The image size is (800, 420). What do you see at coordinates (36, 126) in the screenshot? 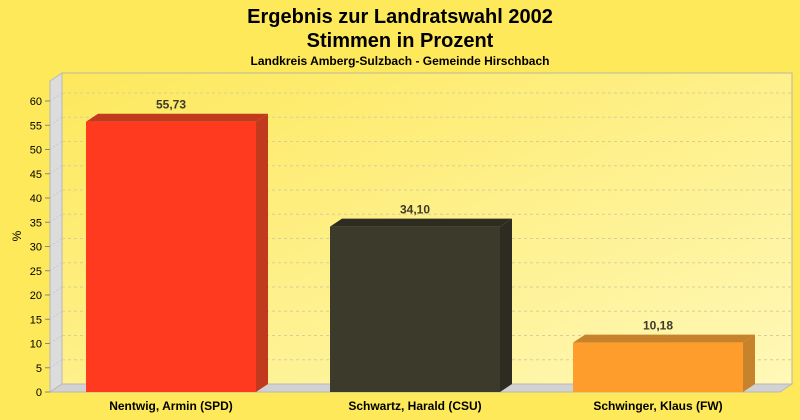
I see `y-tick-label: 55` at bounding box center [36, 126].